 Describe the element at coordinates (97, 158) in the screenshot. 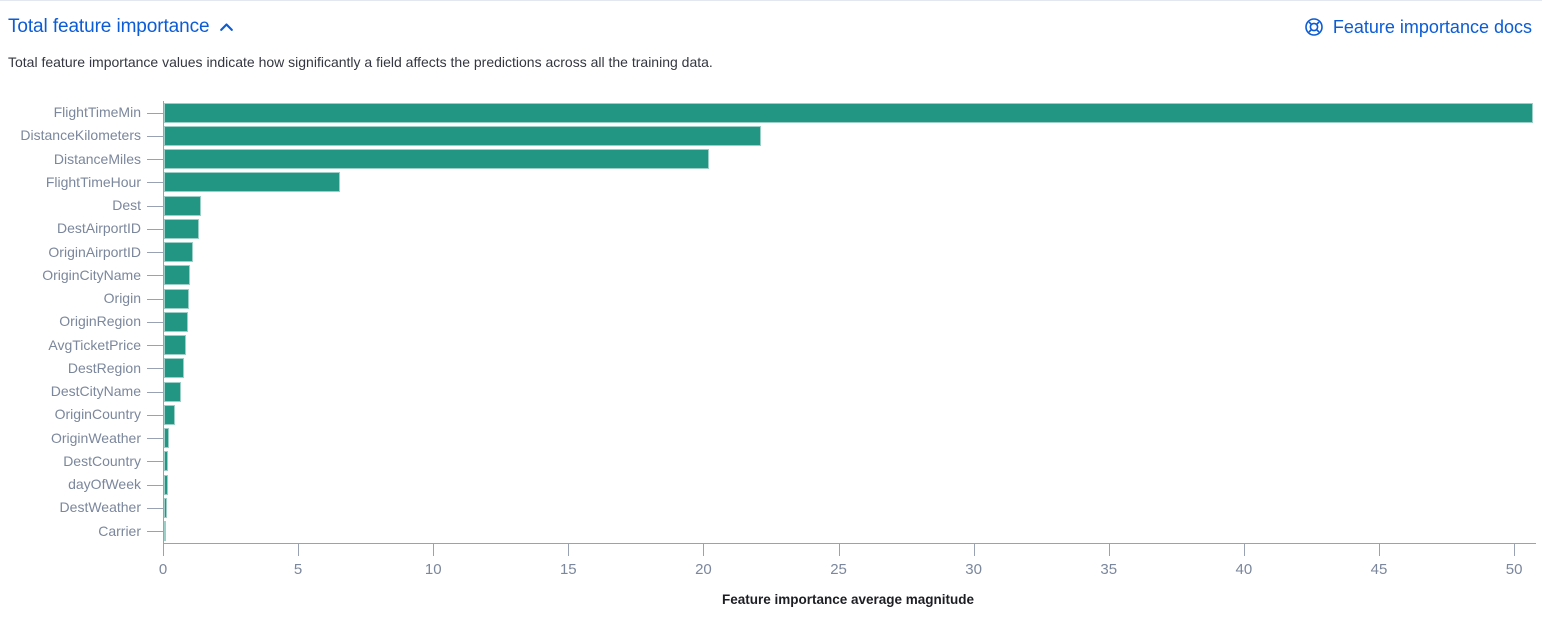

I see `y-axis-label: DistanceMiles` at that location.